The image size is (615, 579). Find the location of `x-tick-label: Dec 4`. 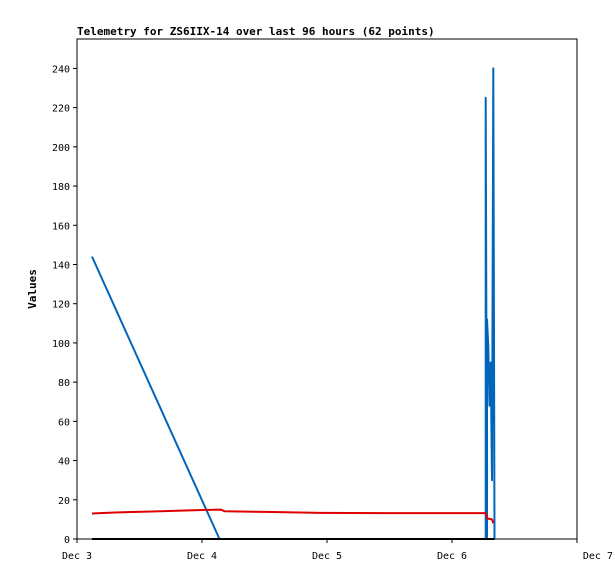

x-tick-label: Dec 4 is located at coordinates (202, 556).